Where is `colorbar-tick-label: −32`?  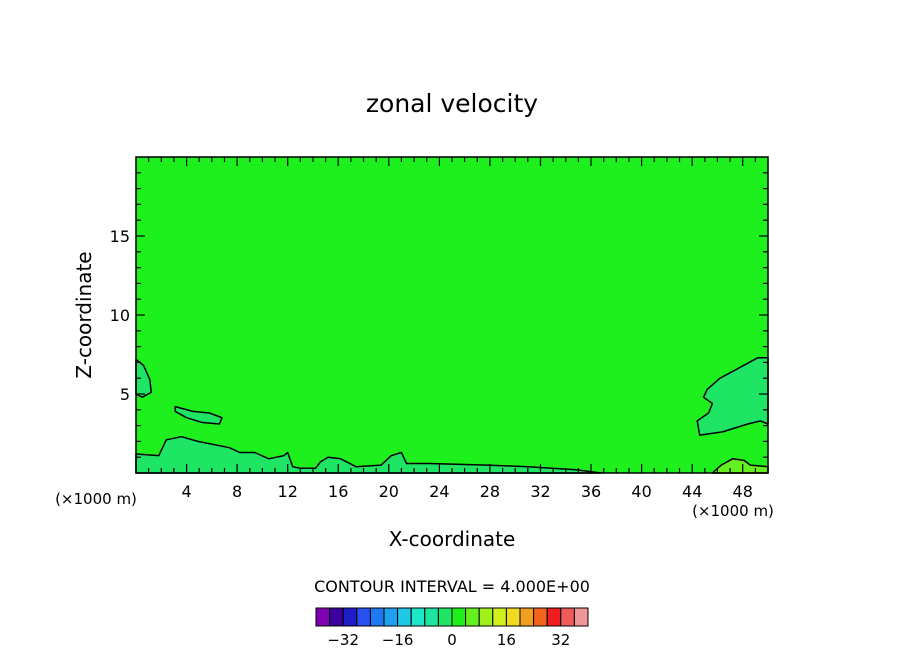 colorbar-tick-label: −32 is located at coordinates (343, 640).